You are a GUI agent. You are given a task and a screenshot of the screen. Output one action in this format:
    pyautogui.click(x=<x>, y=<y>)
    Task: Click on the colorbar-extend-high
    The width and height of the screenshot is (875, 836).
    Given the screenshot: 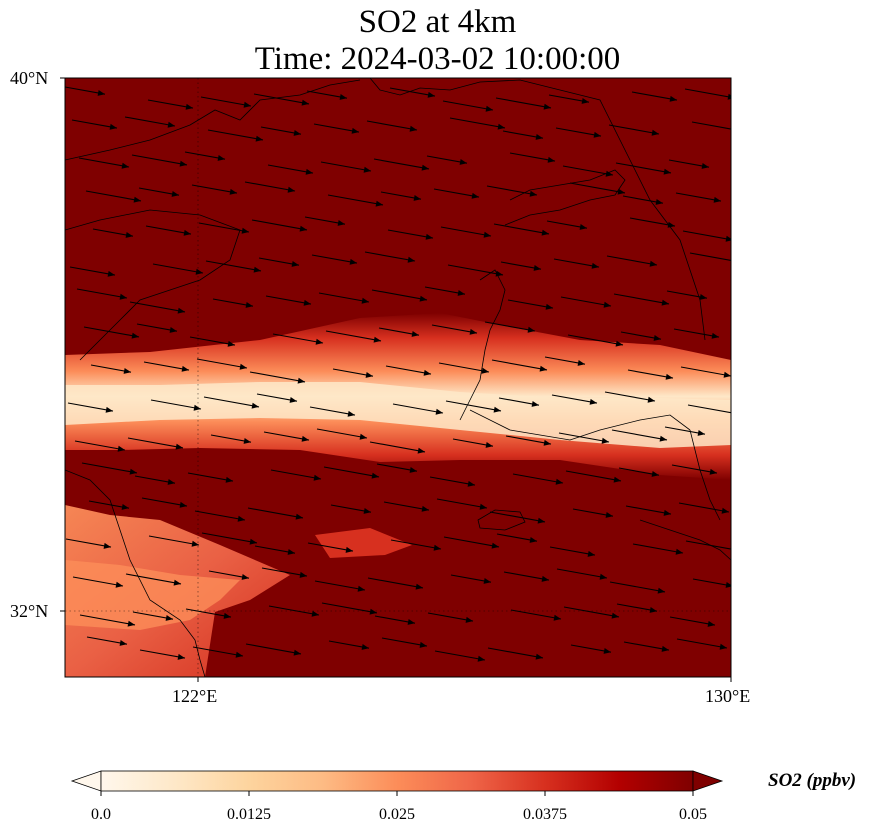 What is the action you would take?
    pyautogui.click(x=708, y=781)
    